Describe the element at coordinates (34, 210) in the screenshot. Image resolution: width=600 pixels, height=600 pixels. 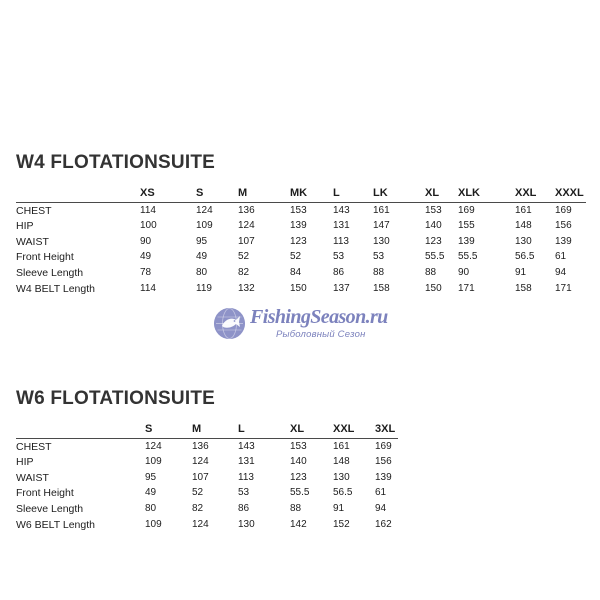
I see `row-label-chest: CHEST` at that location.